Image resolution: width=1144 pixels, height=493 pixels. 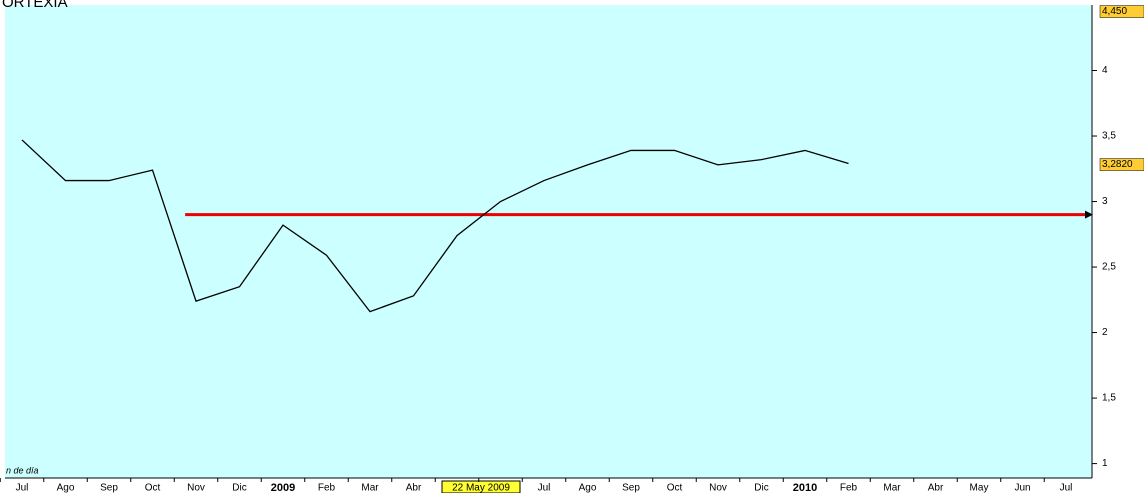 I want to click on cursor-date-box, so click(x=481, y=486).